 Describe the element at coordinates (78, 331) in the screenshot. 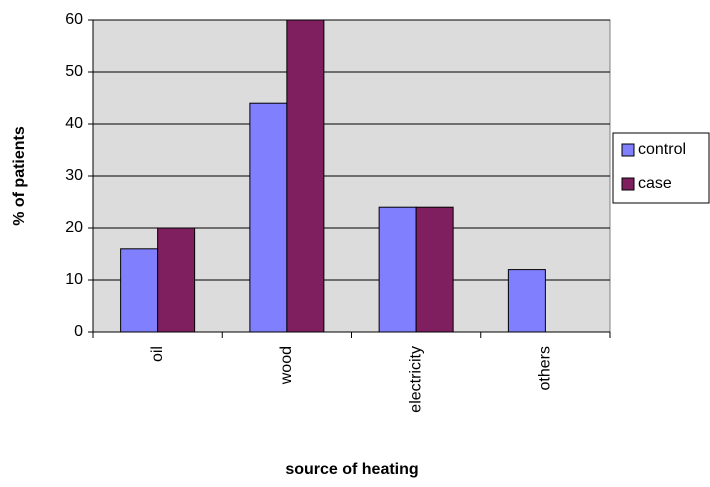

I see `y-tick-label: 0` at that location.